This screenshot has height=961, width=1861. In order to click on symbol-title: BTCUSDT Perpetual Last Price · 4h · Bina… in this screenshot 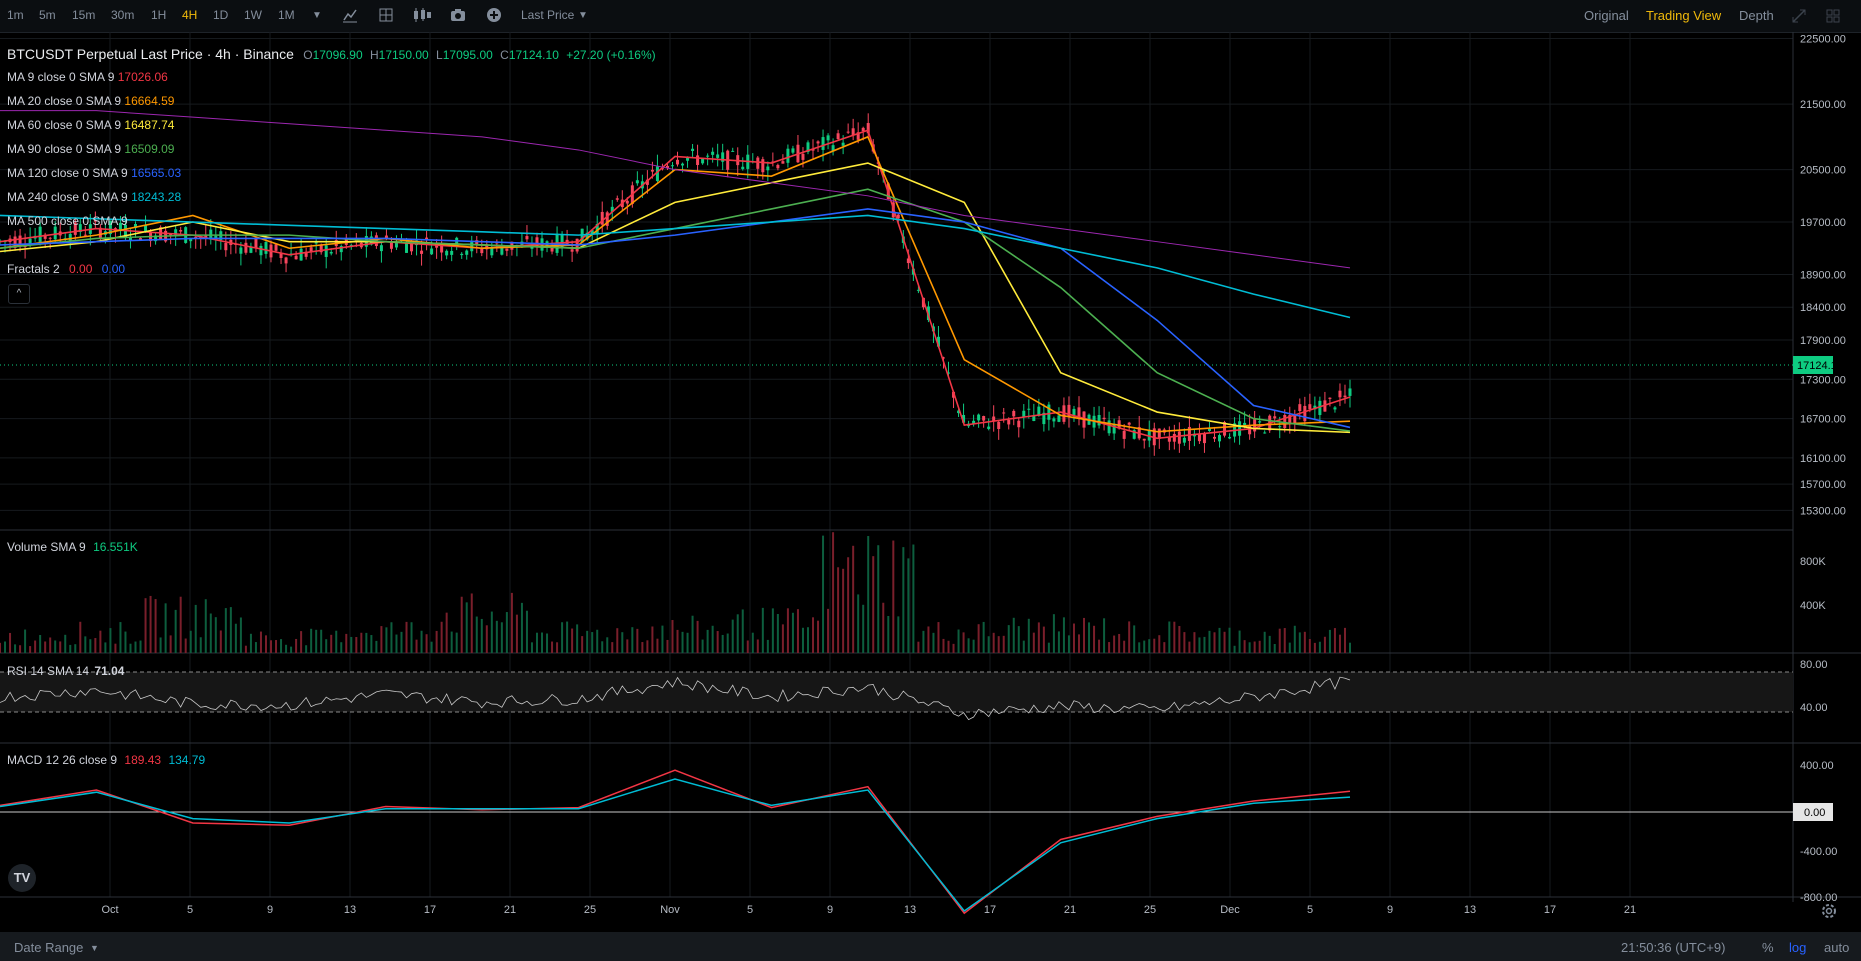, I will do `click(150, 54)`.